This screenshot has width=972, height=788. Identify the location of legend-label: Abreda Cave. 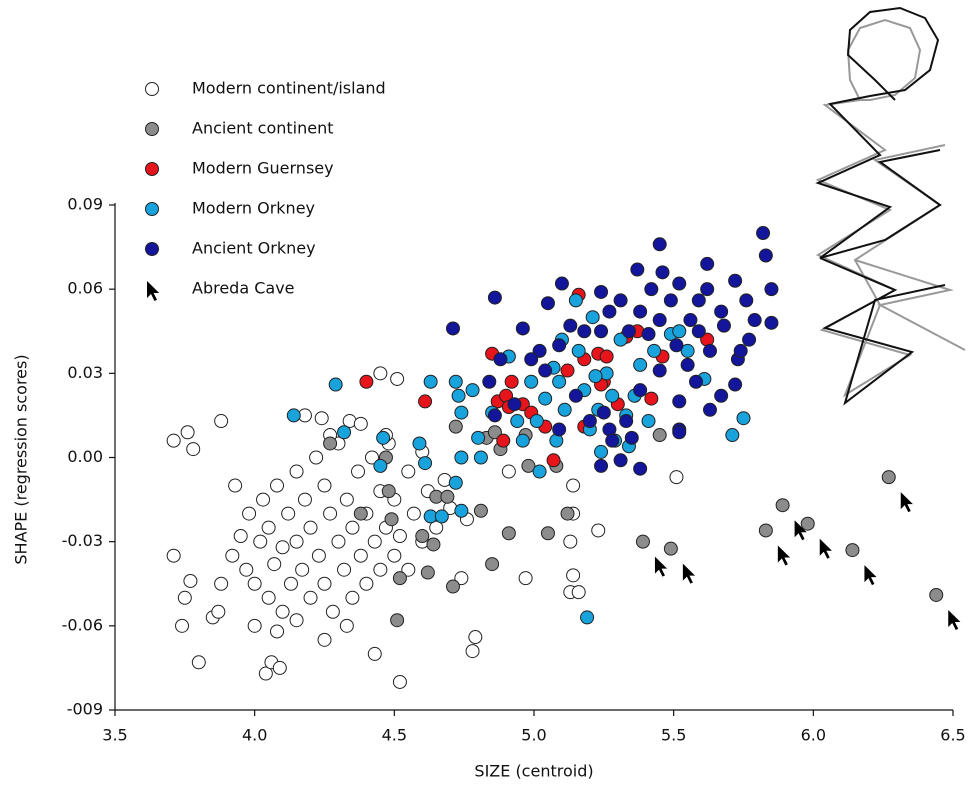
(243, 288).